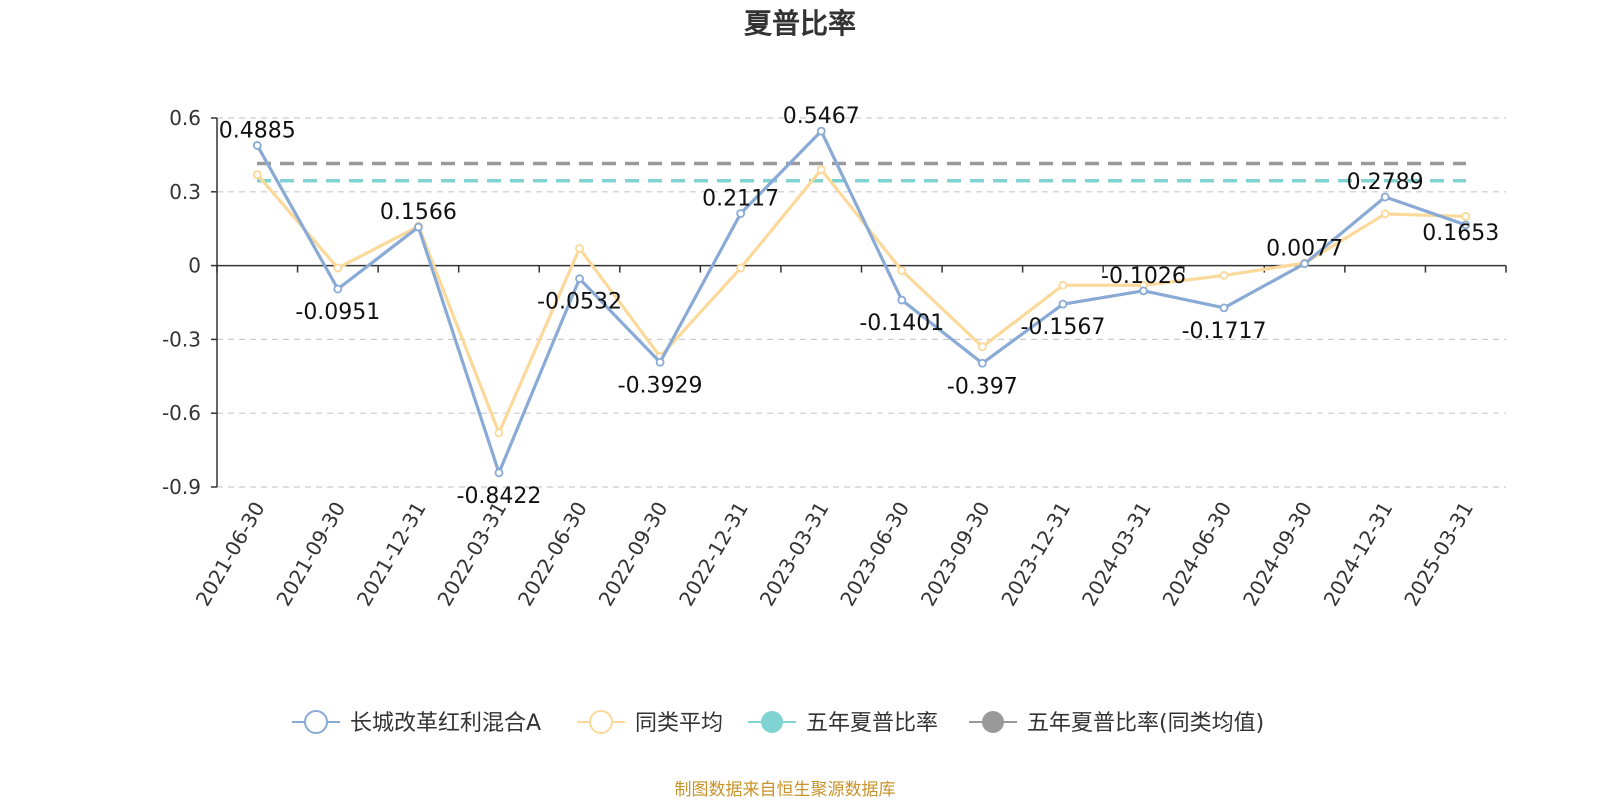 This screenshot has width=1600, height=800. Describe the element at coordinates (337, 312) in the screenshot. I see `data-label: -0.0951` at that location.